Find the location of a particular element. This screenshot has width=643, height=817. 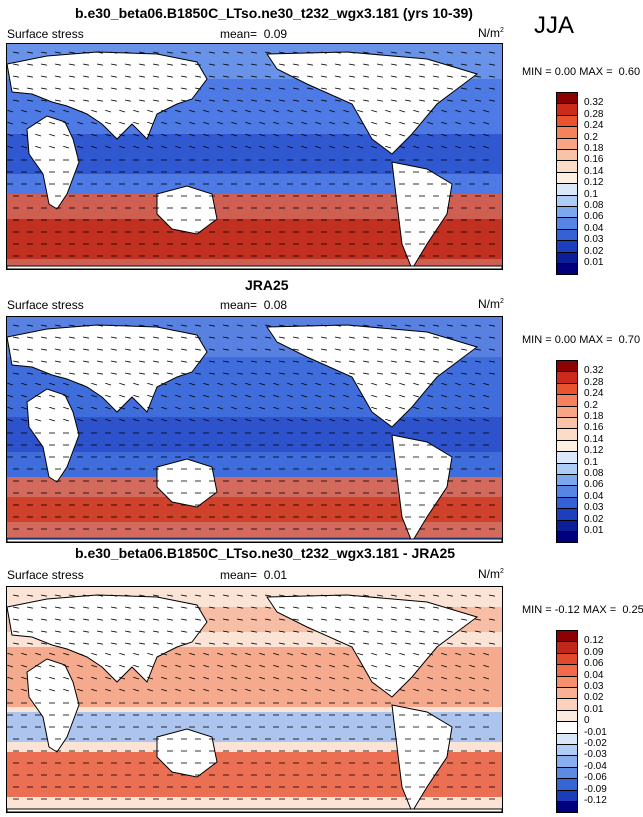

stress-band is located at coordinates (254, 154).